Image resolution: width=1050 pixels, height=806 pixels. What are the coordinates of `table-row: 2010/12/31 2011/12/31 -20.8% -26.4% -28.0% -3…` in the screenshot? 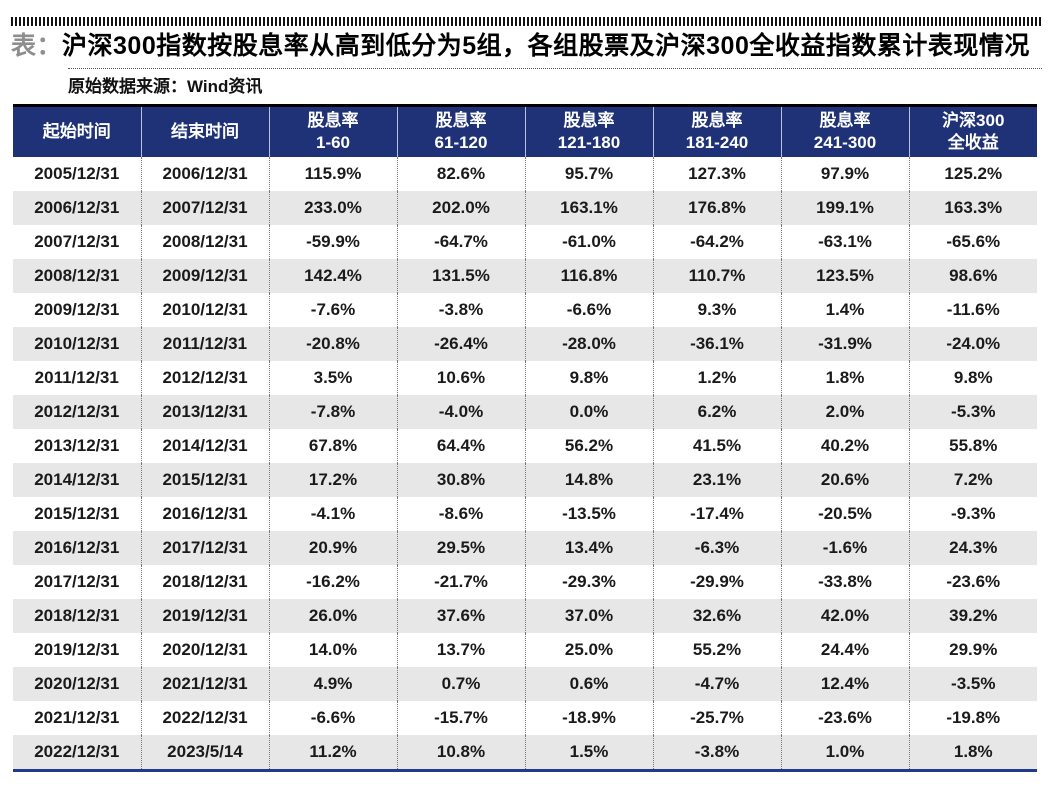 It's located at (525, 343).